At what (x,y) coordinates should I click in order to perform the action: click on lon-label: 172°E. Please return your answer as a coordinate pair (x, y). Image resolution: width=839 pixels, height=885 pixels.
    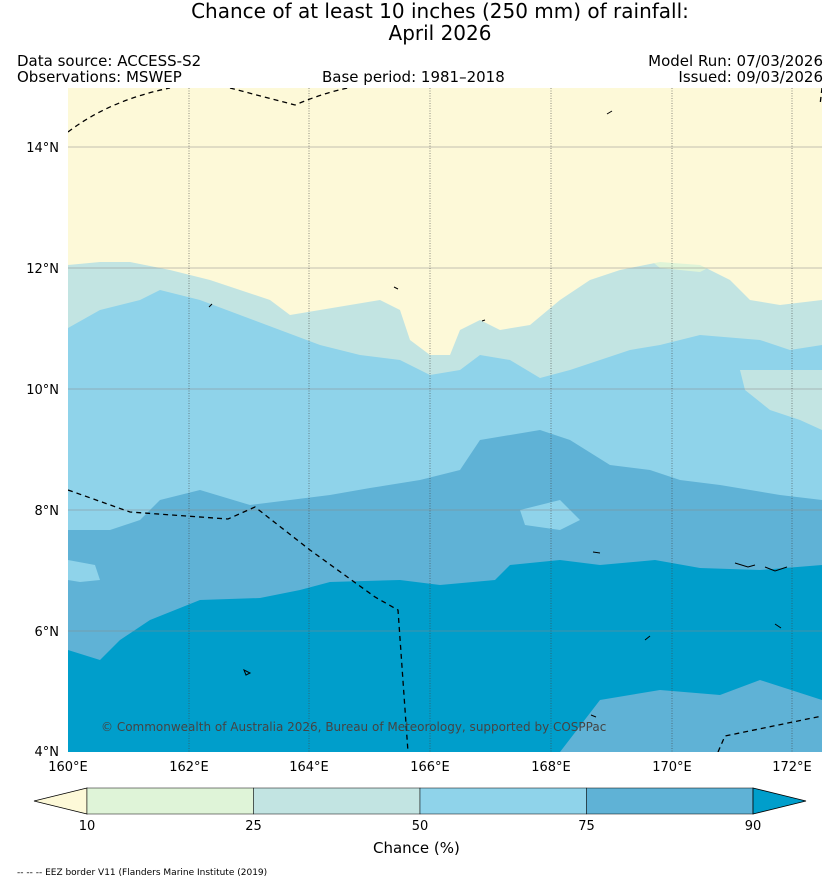
    Looking at the image, I should click on (792, 767).